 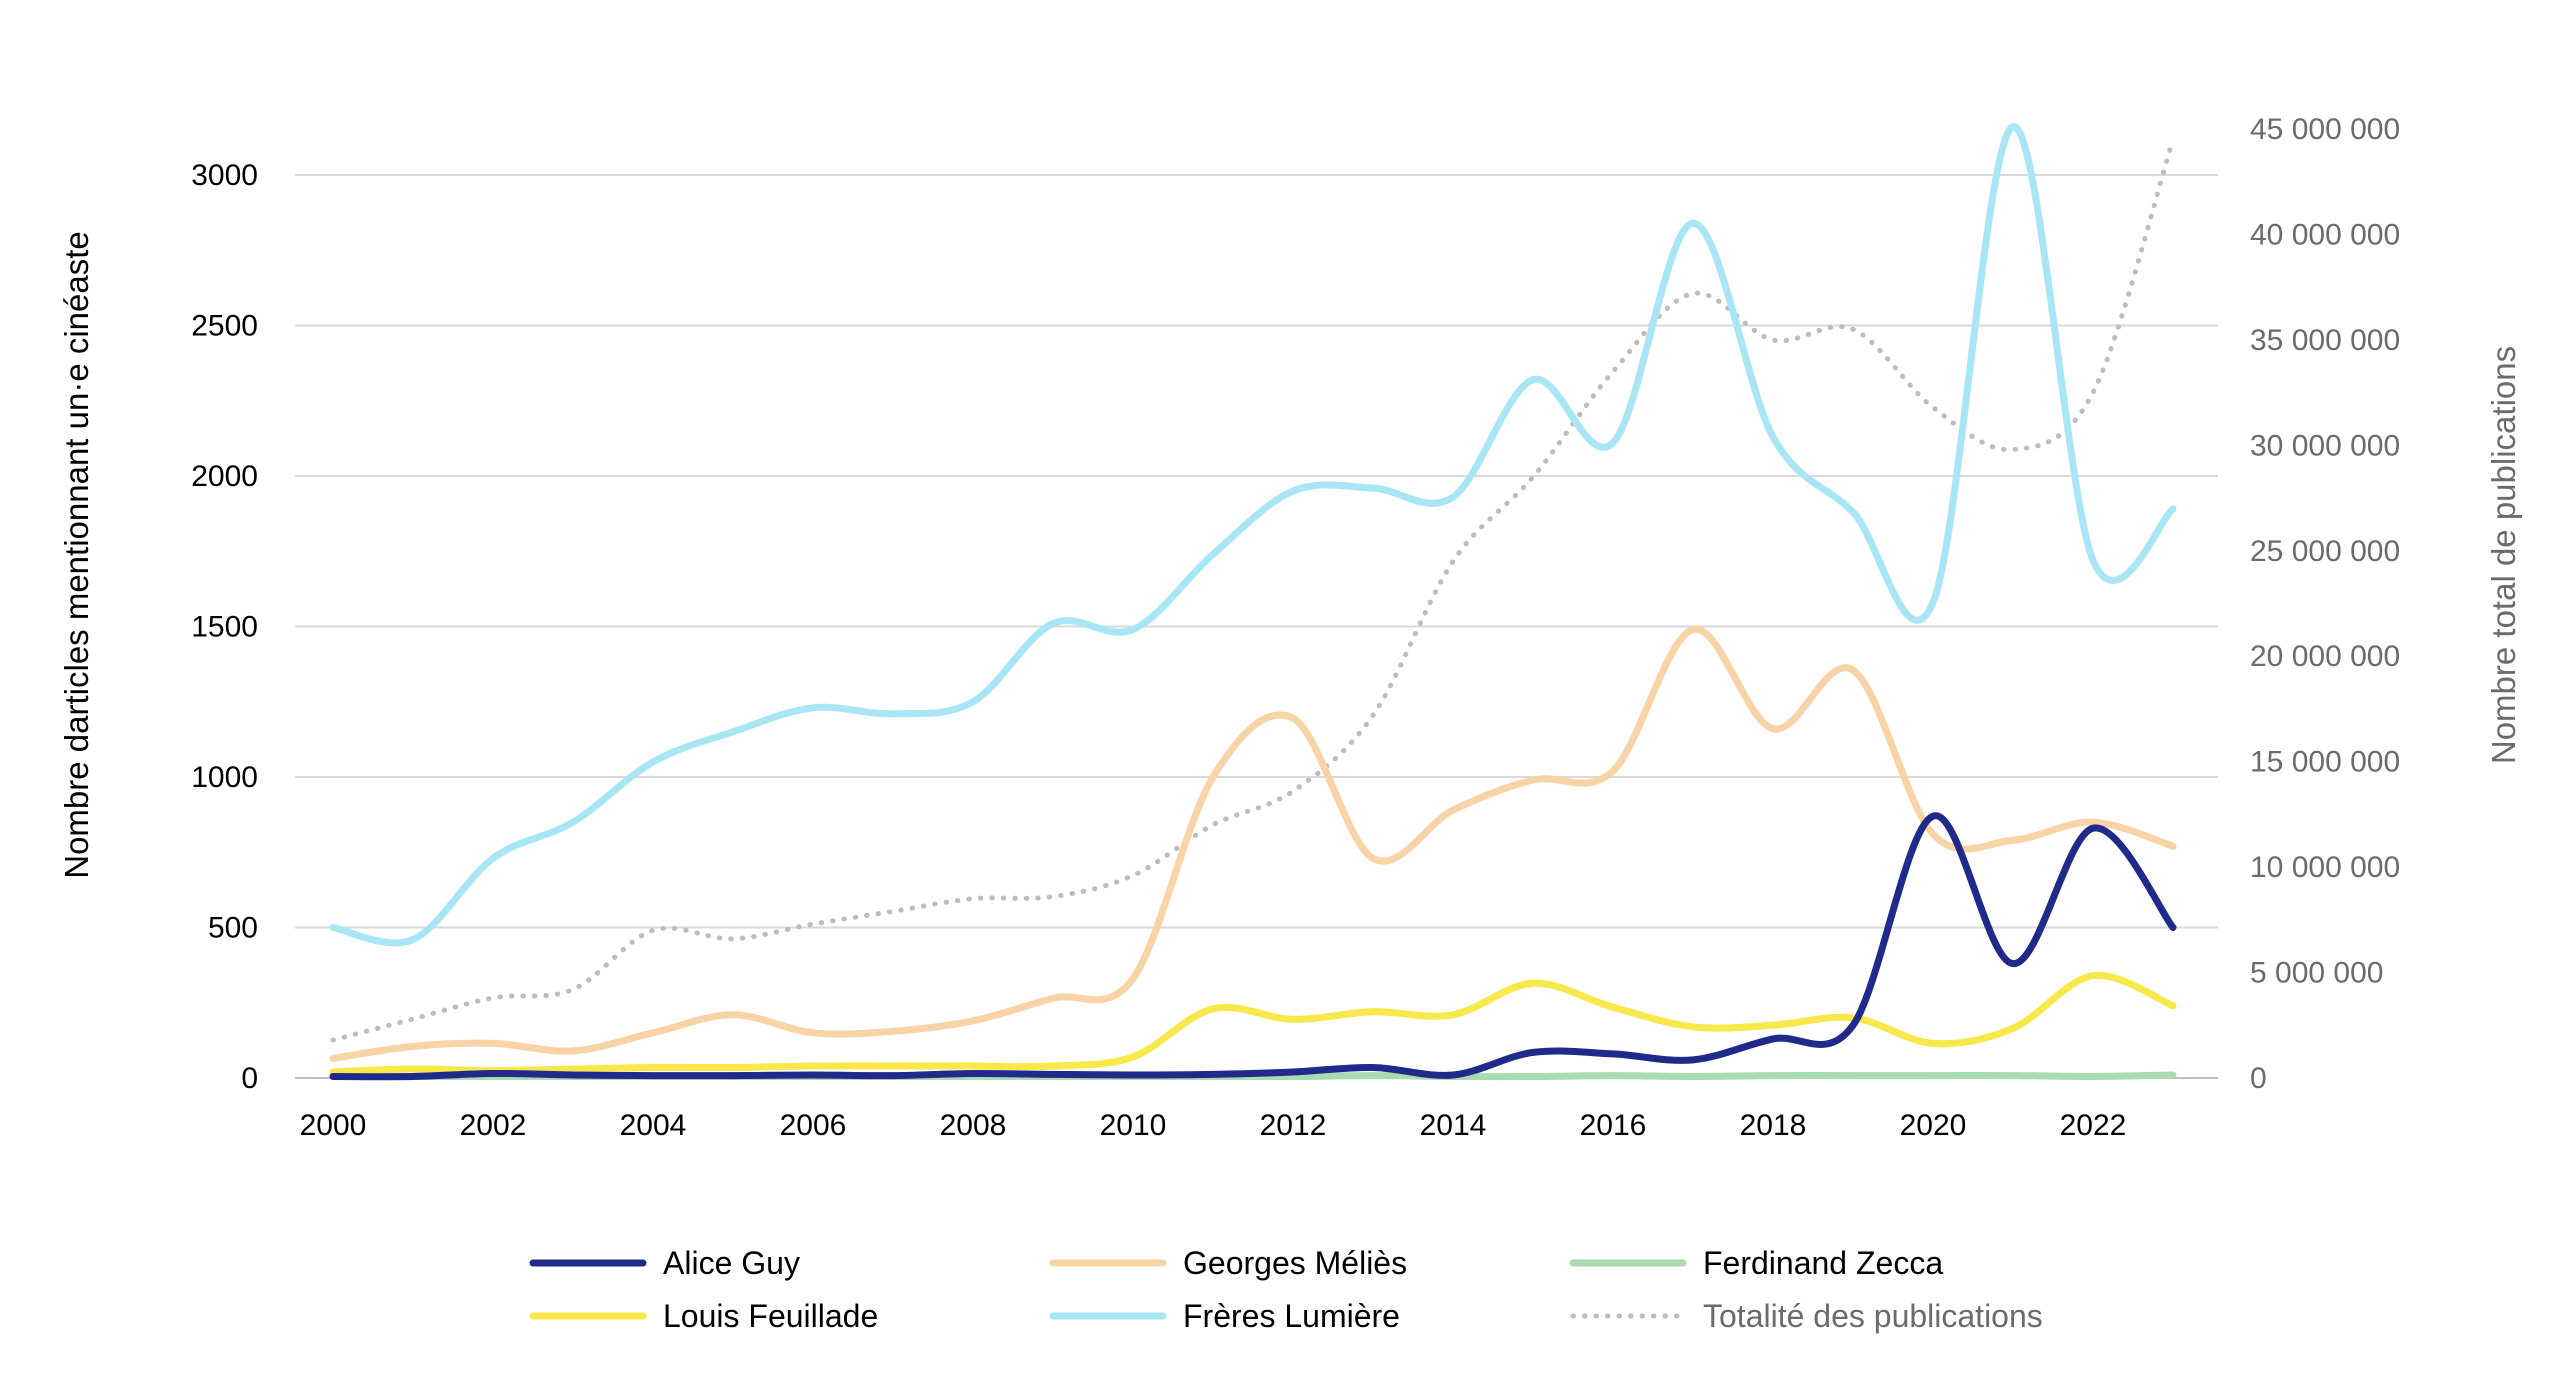 I want to click on legend-label-totalite-des-publications: Totalité des publications, so click(x=1873, y=1316).